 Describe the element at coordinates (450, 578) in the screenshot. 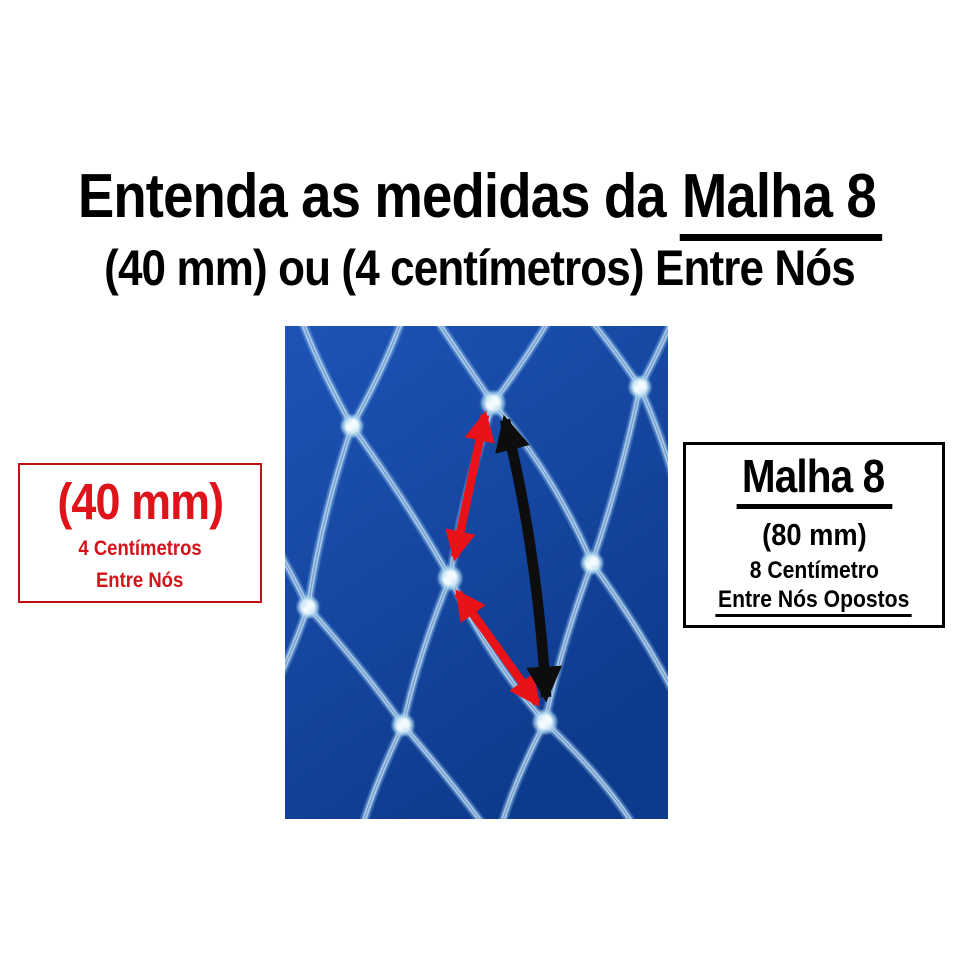

I see `net-knot-middle` at that location.